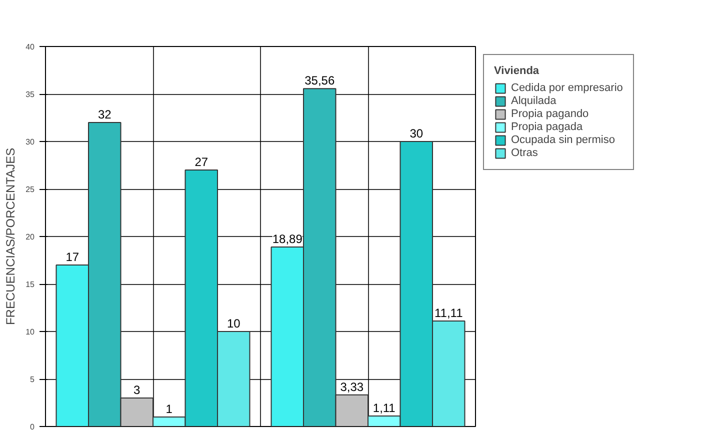  Describe the element at coordinates (417, 133) in the screenshot. I see `data-label: 30` at that location.